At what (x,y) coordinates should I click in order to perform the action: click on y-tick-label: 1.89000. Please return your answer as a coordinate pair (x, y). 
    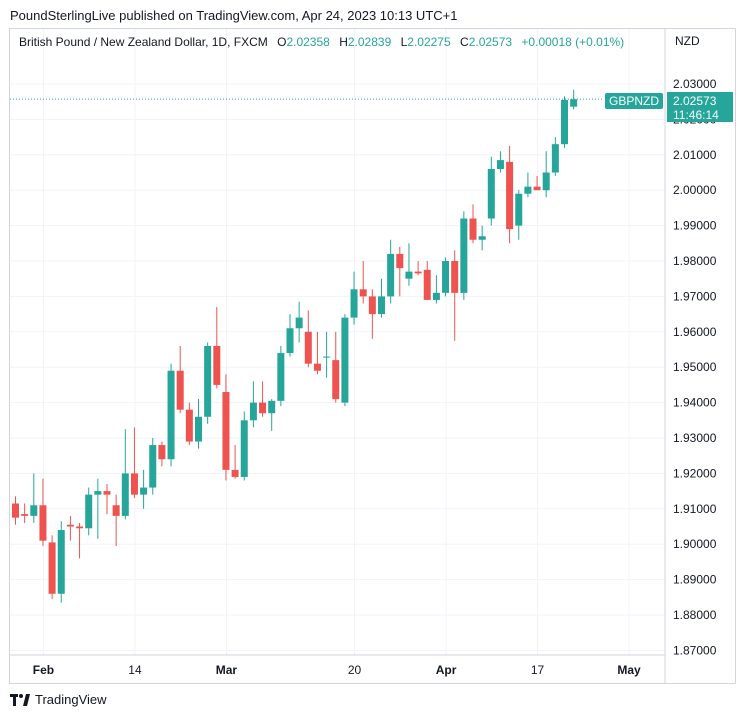
    Looking at the image, I should click on (695, 580).